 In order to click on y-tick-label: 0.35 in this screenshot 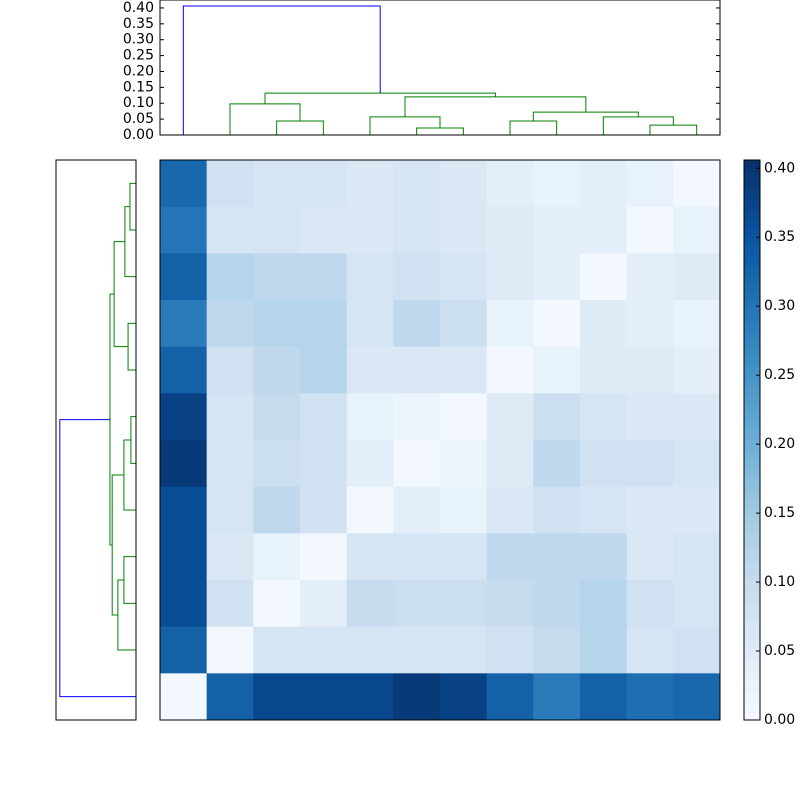, I will do `click(138, 24)`.